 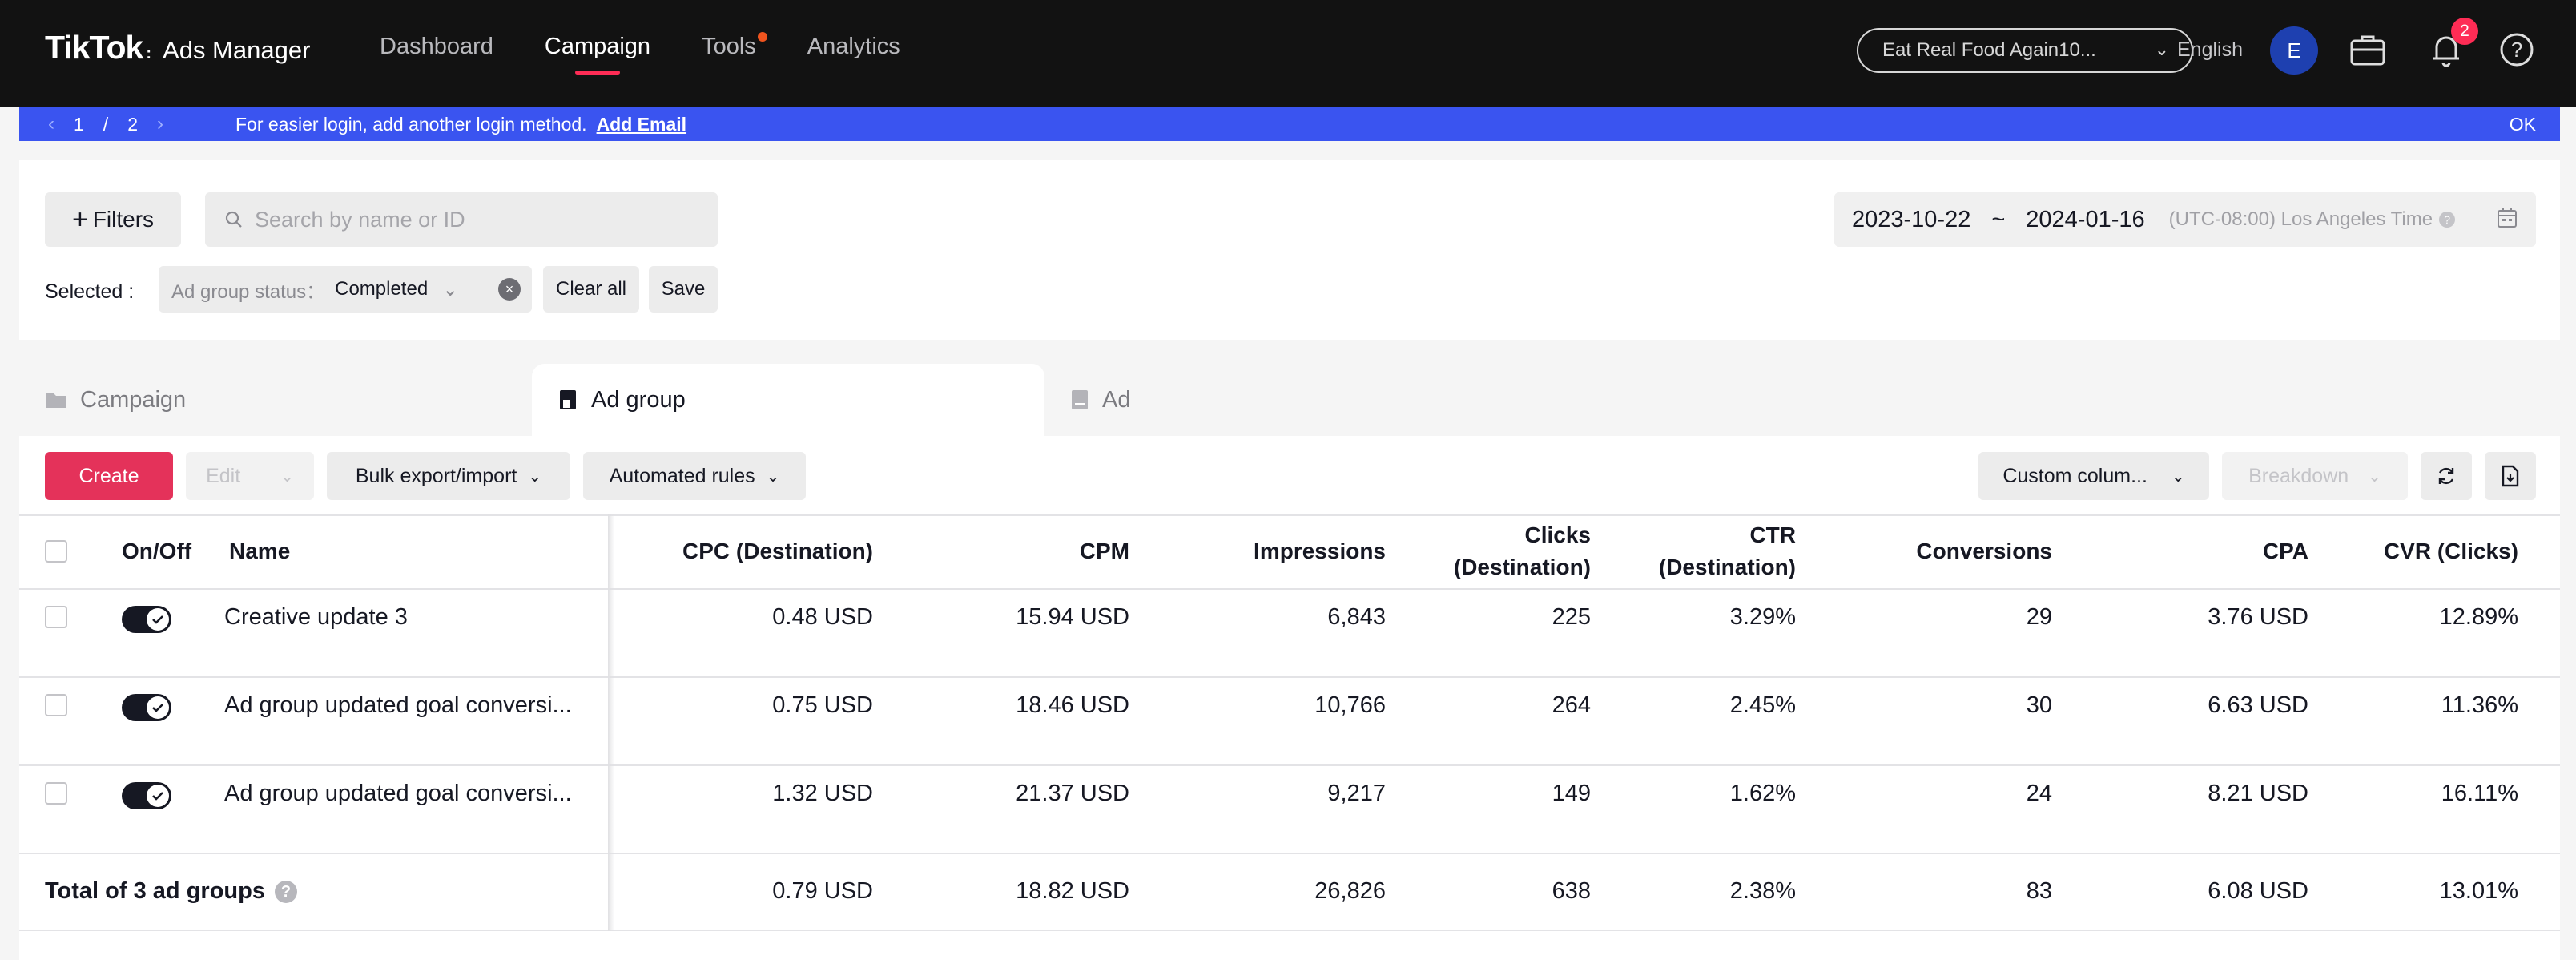 I want to click on total-ctr: 2.38%, so click(x=1762, y=891).